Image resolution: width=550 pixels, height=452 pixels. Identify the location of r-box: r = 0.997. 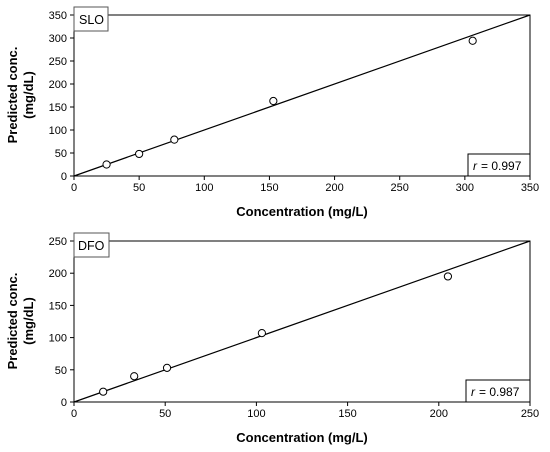
(499, 165).